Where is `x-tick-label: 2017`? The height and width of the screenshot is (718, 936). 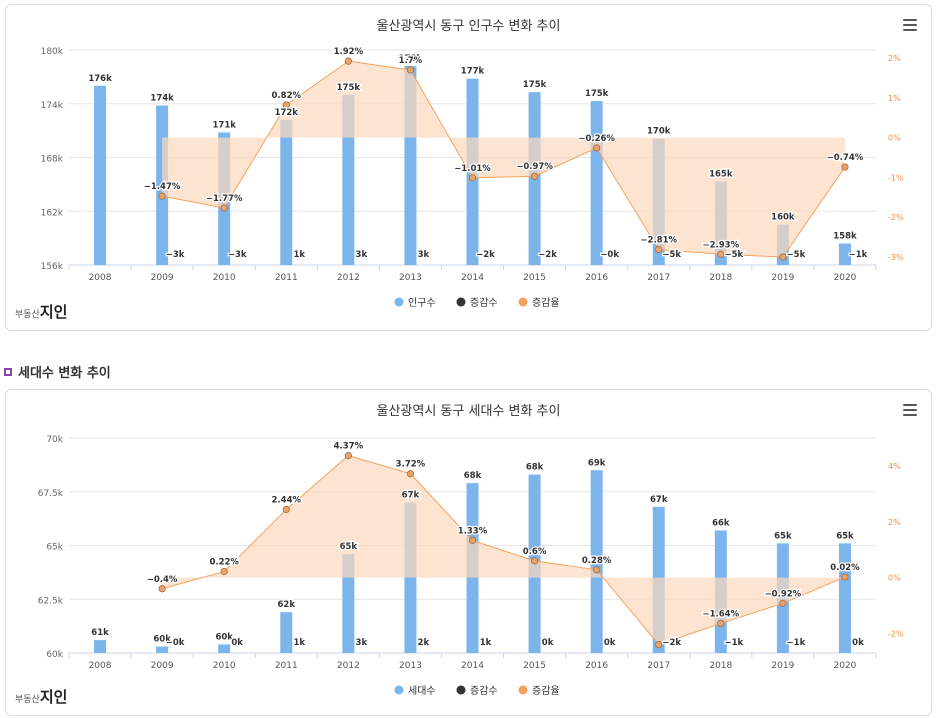 x-tick-label: 2017 is located at coordinates (658, 666).